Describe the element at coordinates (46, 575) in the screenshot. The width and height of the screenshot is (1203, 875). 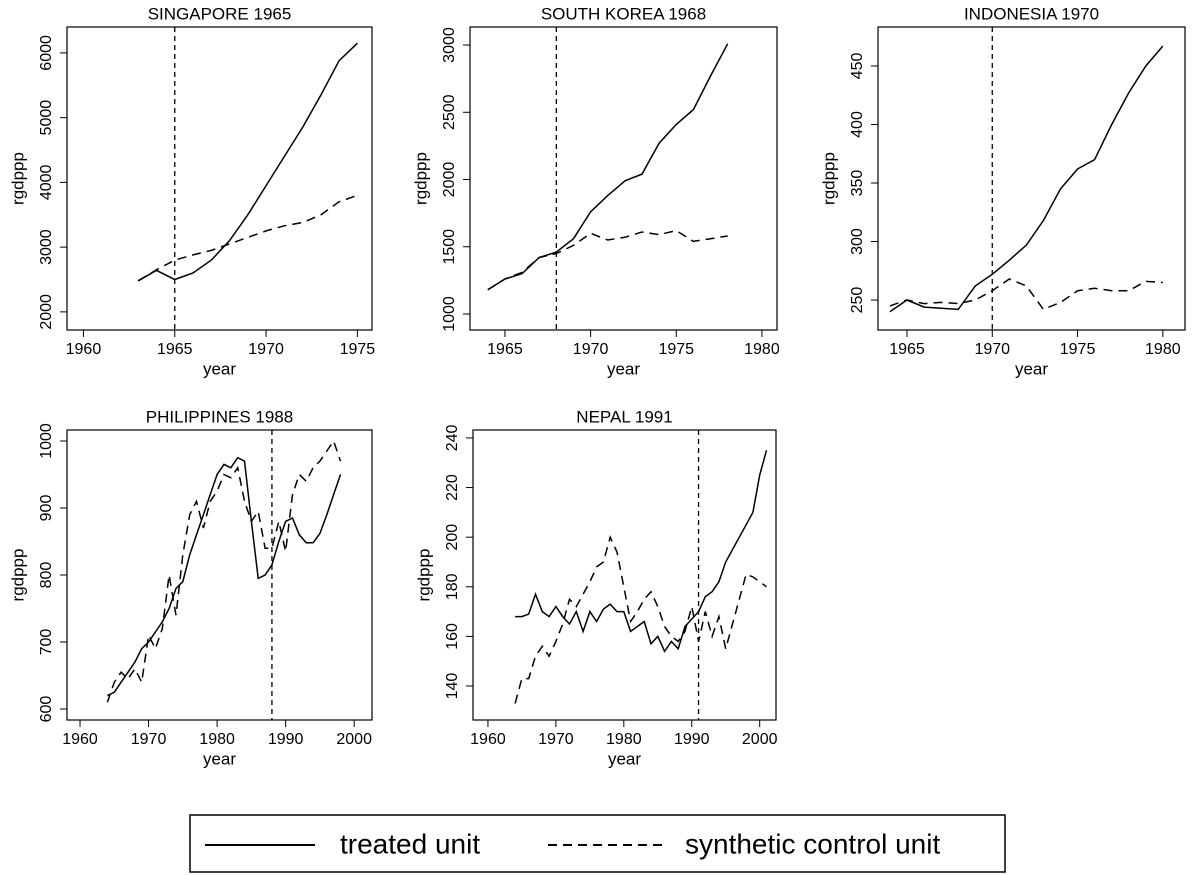
I see `y-tick-label: 800` at that location.